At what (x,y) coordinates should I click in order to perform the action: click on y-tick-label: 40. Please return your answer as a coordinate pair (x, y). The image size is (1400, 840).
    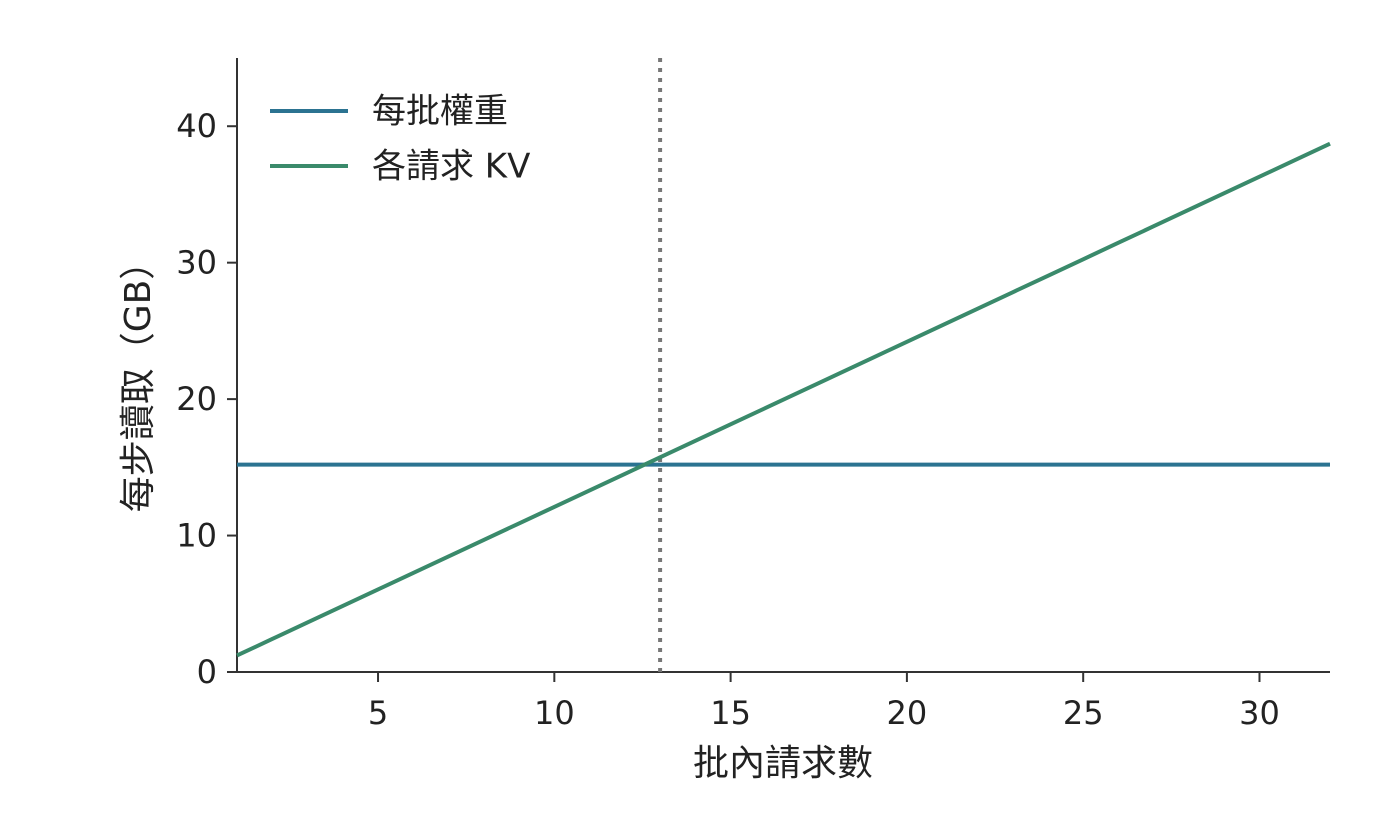
    Looking at the image, I should click on (196, 126).